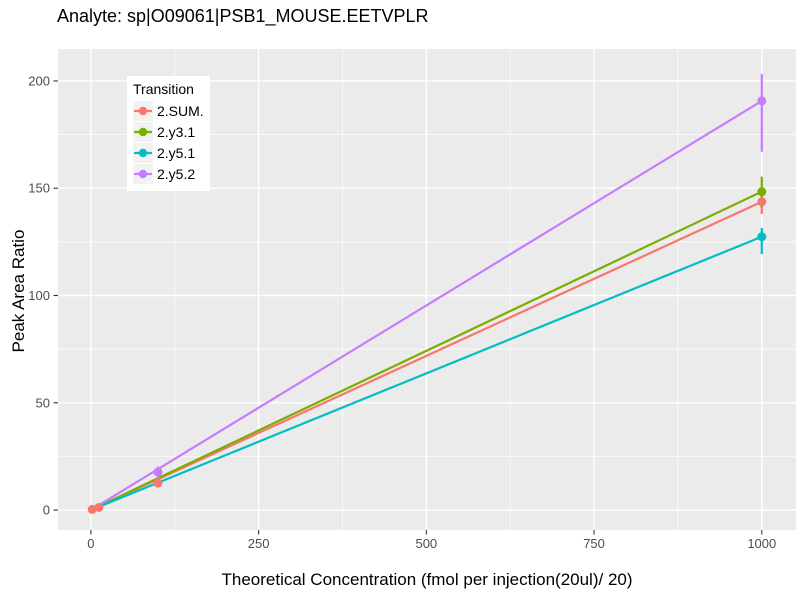 This screenshot has width=800, height=600. Describe the element at coordinates (46, 510) in the screenshot. I see `y-tick-label: 0` at that location.